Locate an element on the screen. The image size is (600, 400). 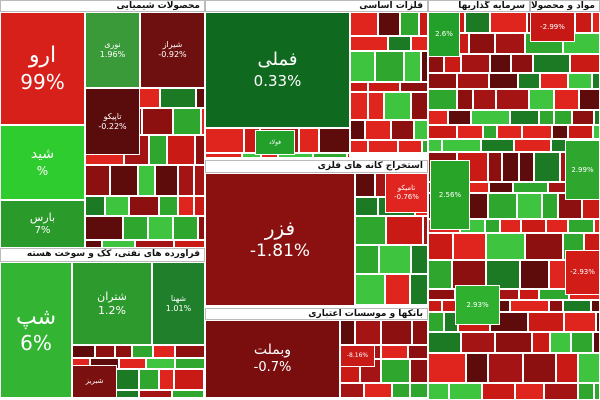
stock-tile: شپ 6% is located at coordinates (36, 330).